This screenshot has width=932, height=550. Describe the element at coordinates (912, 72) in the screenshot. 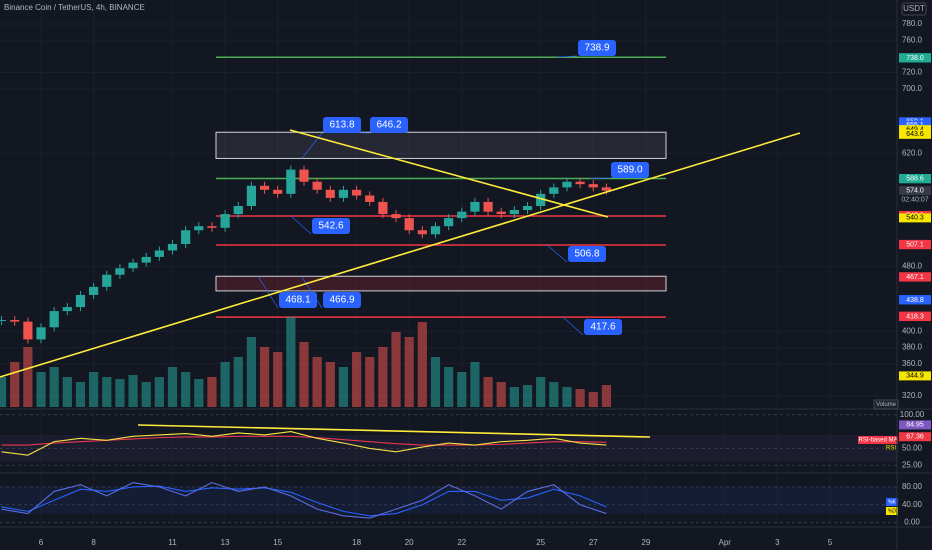

I see `y-tick-label: 720.0` at that location.